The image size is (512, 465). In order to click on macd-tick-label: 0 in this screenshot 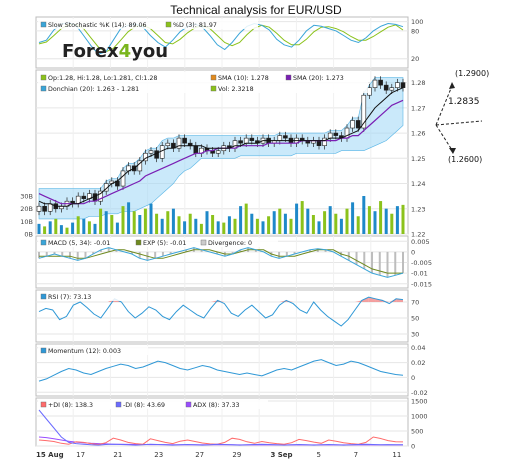, I will do `click(413, 252)`.